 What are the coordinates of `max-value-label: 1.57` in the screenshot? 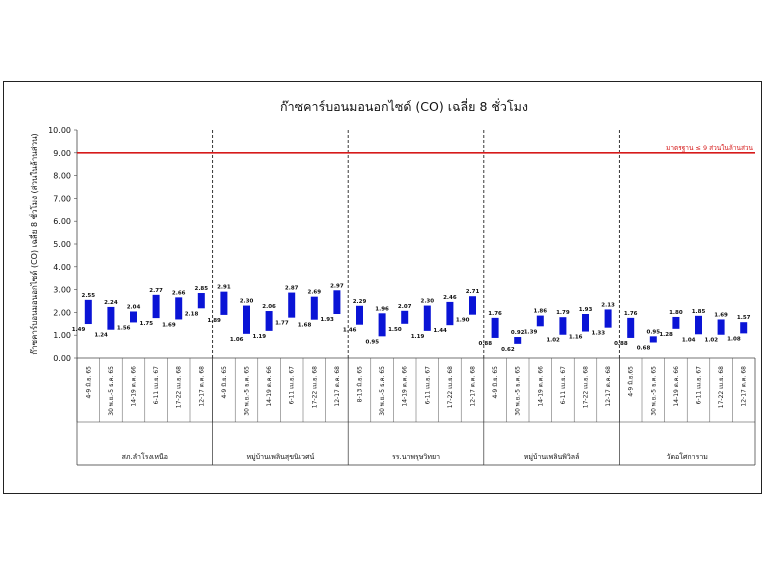 It's located at (744, 318).